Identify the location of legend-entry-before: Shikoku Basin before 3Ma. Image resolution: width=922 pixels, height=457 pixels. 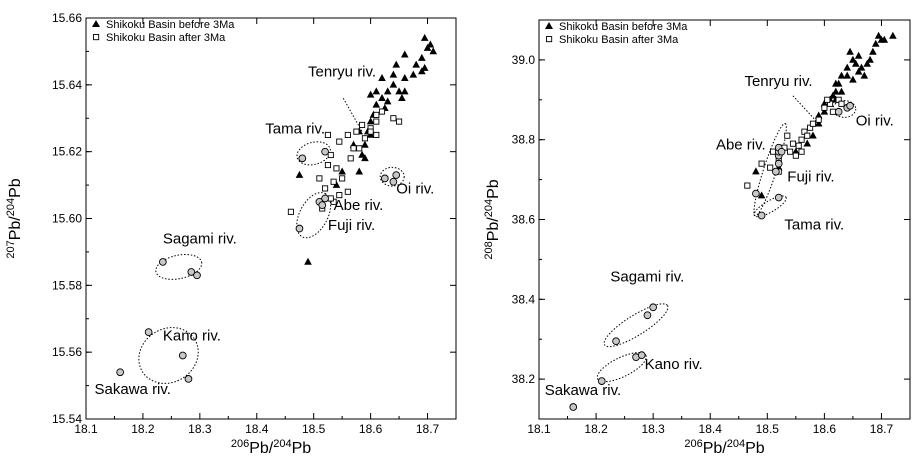
(623, 27).